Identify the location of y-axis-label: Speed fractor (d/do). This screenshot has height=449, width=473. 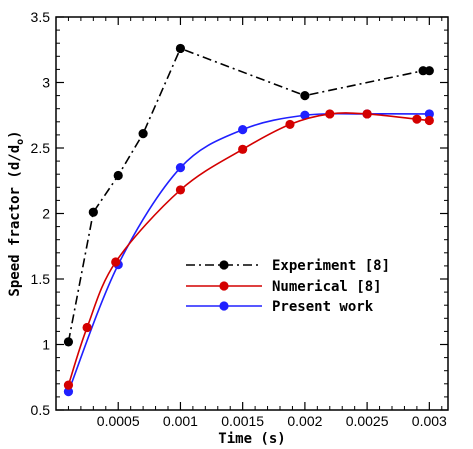
(16, 213).